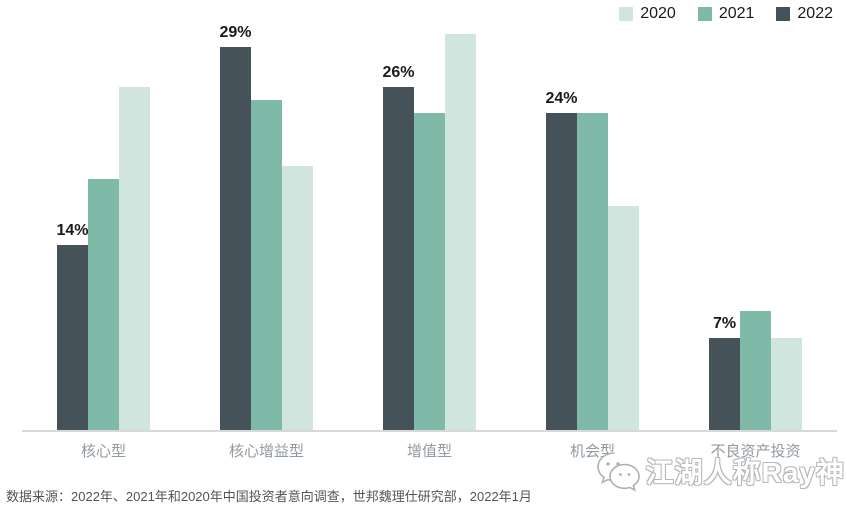 This screenshot has width=847, height=511. I want to click on bar-value-label: 7%, so click(724, 323).